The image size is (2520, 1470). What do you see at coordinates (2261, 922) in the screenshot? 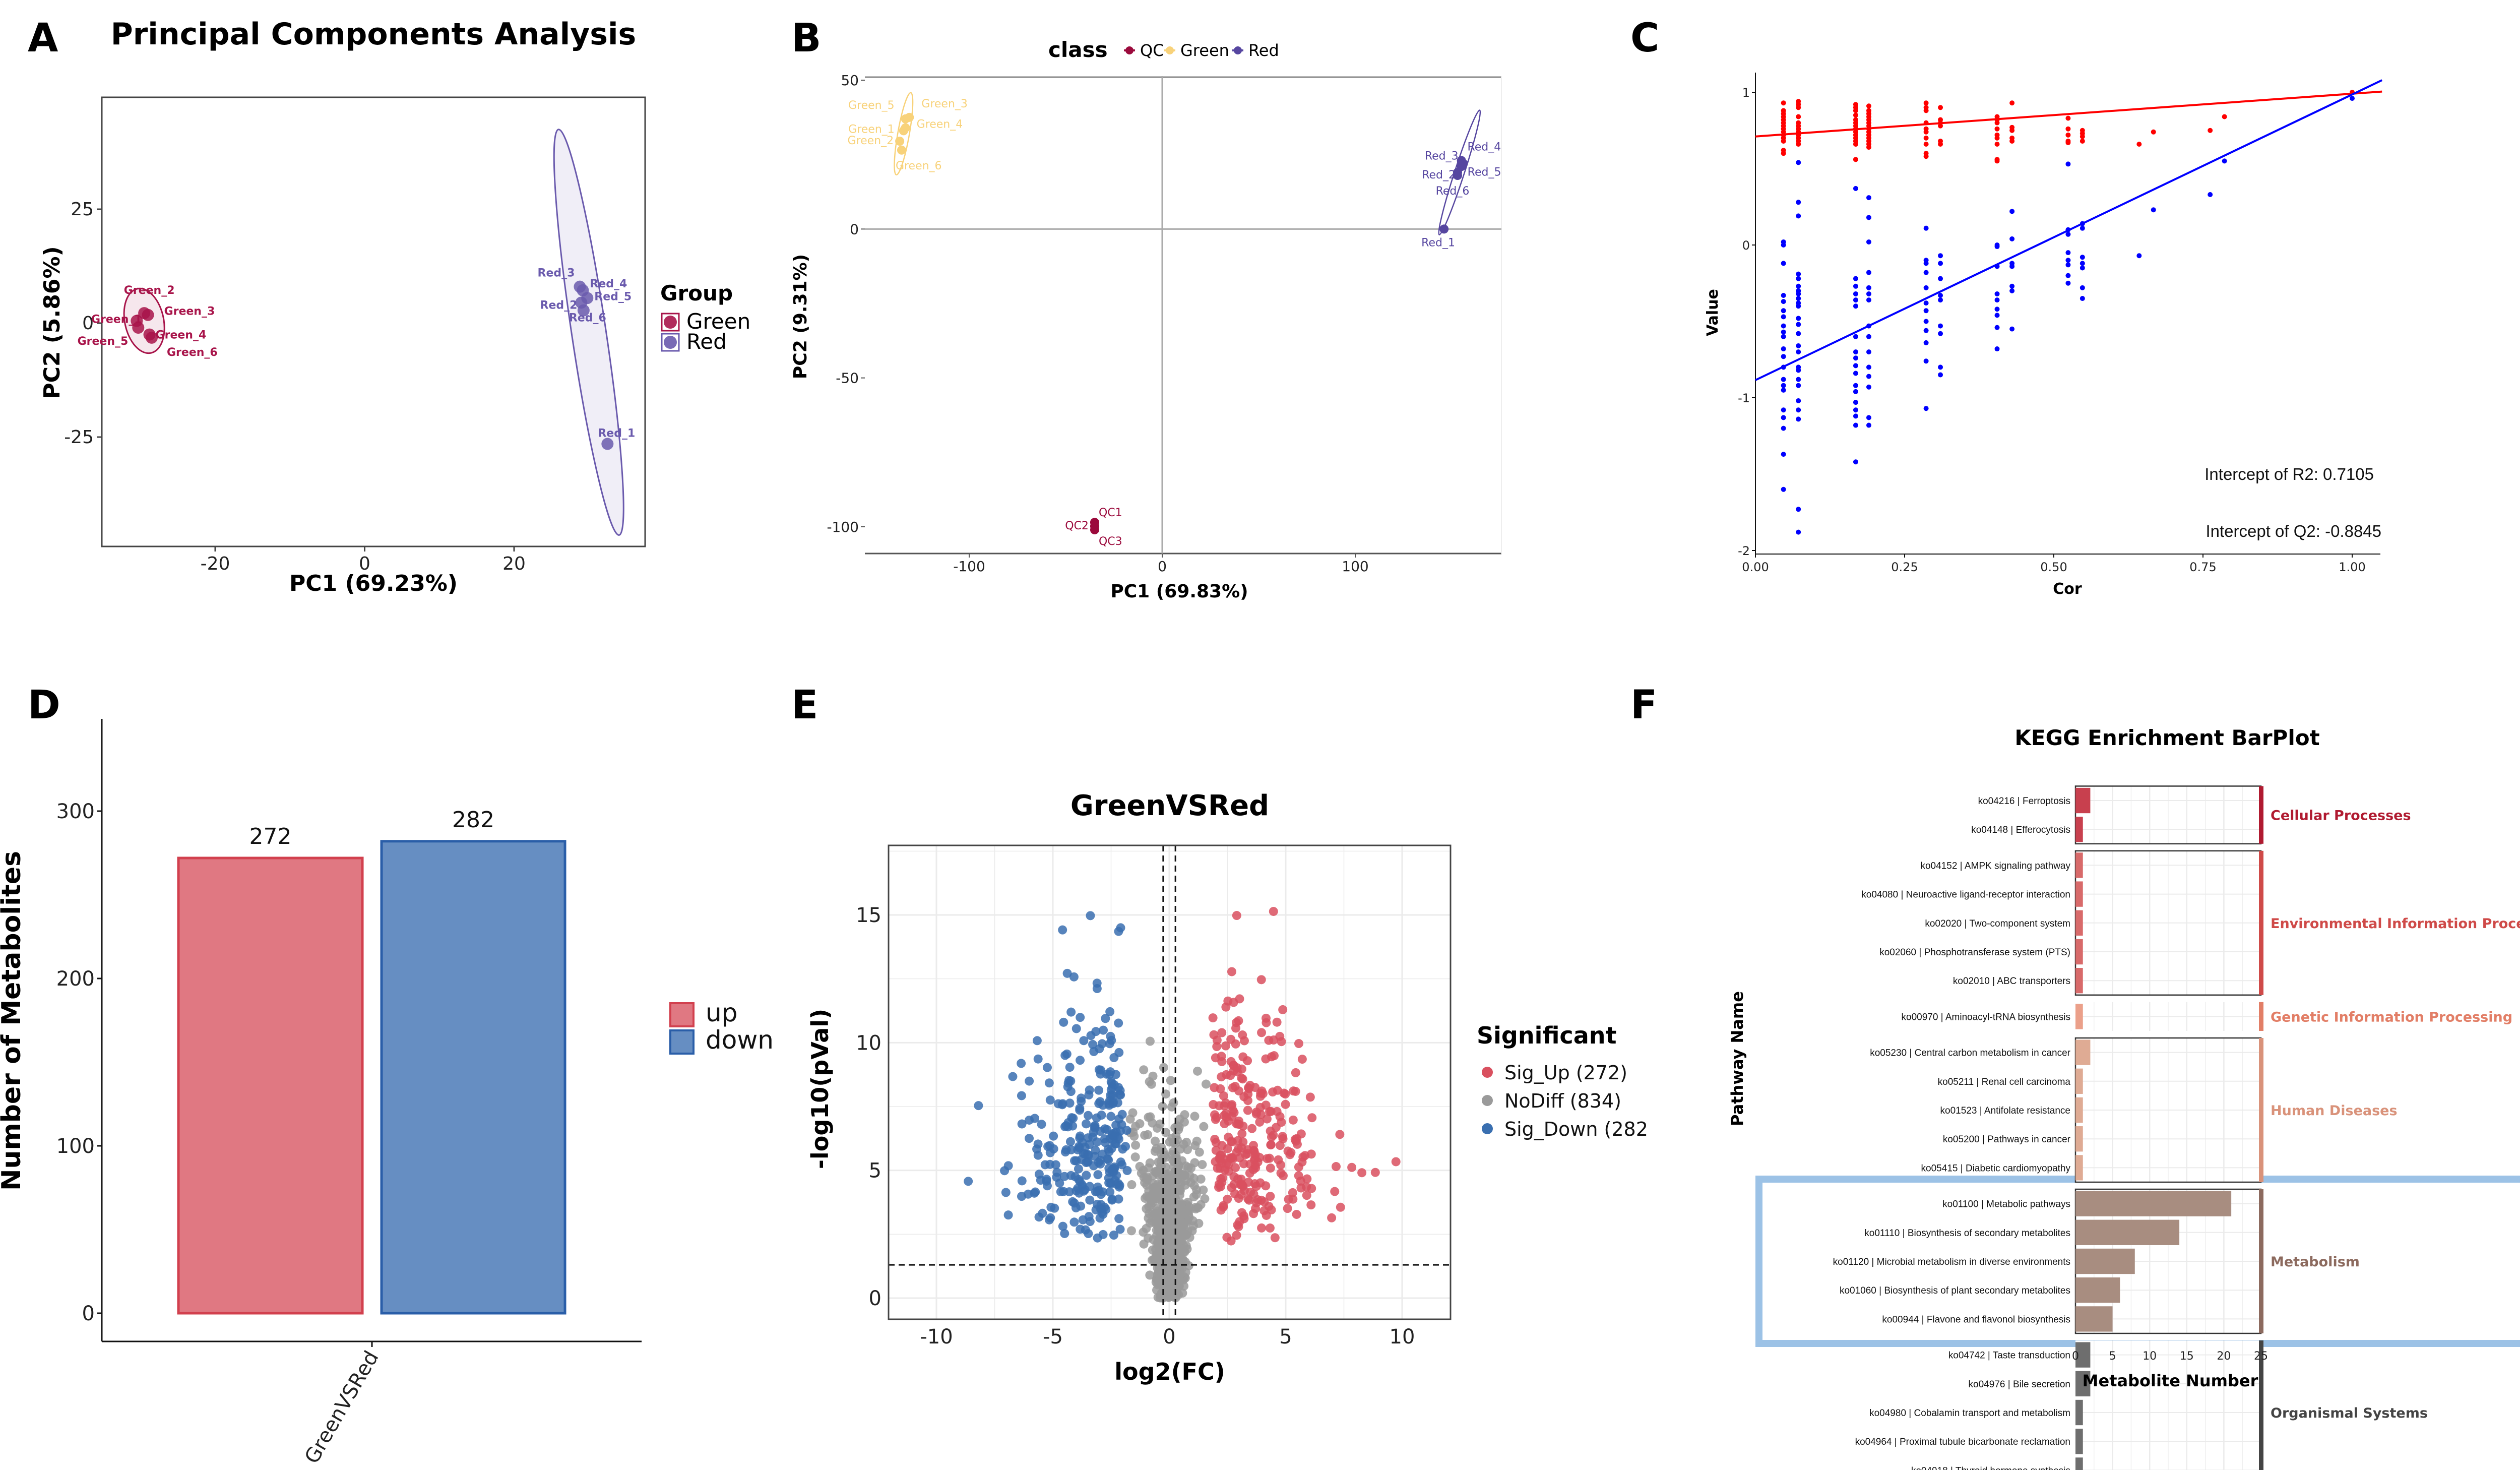
I see `category-strip` at bounding box center [2261, 922].